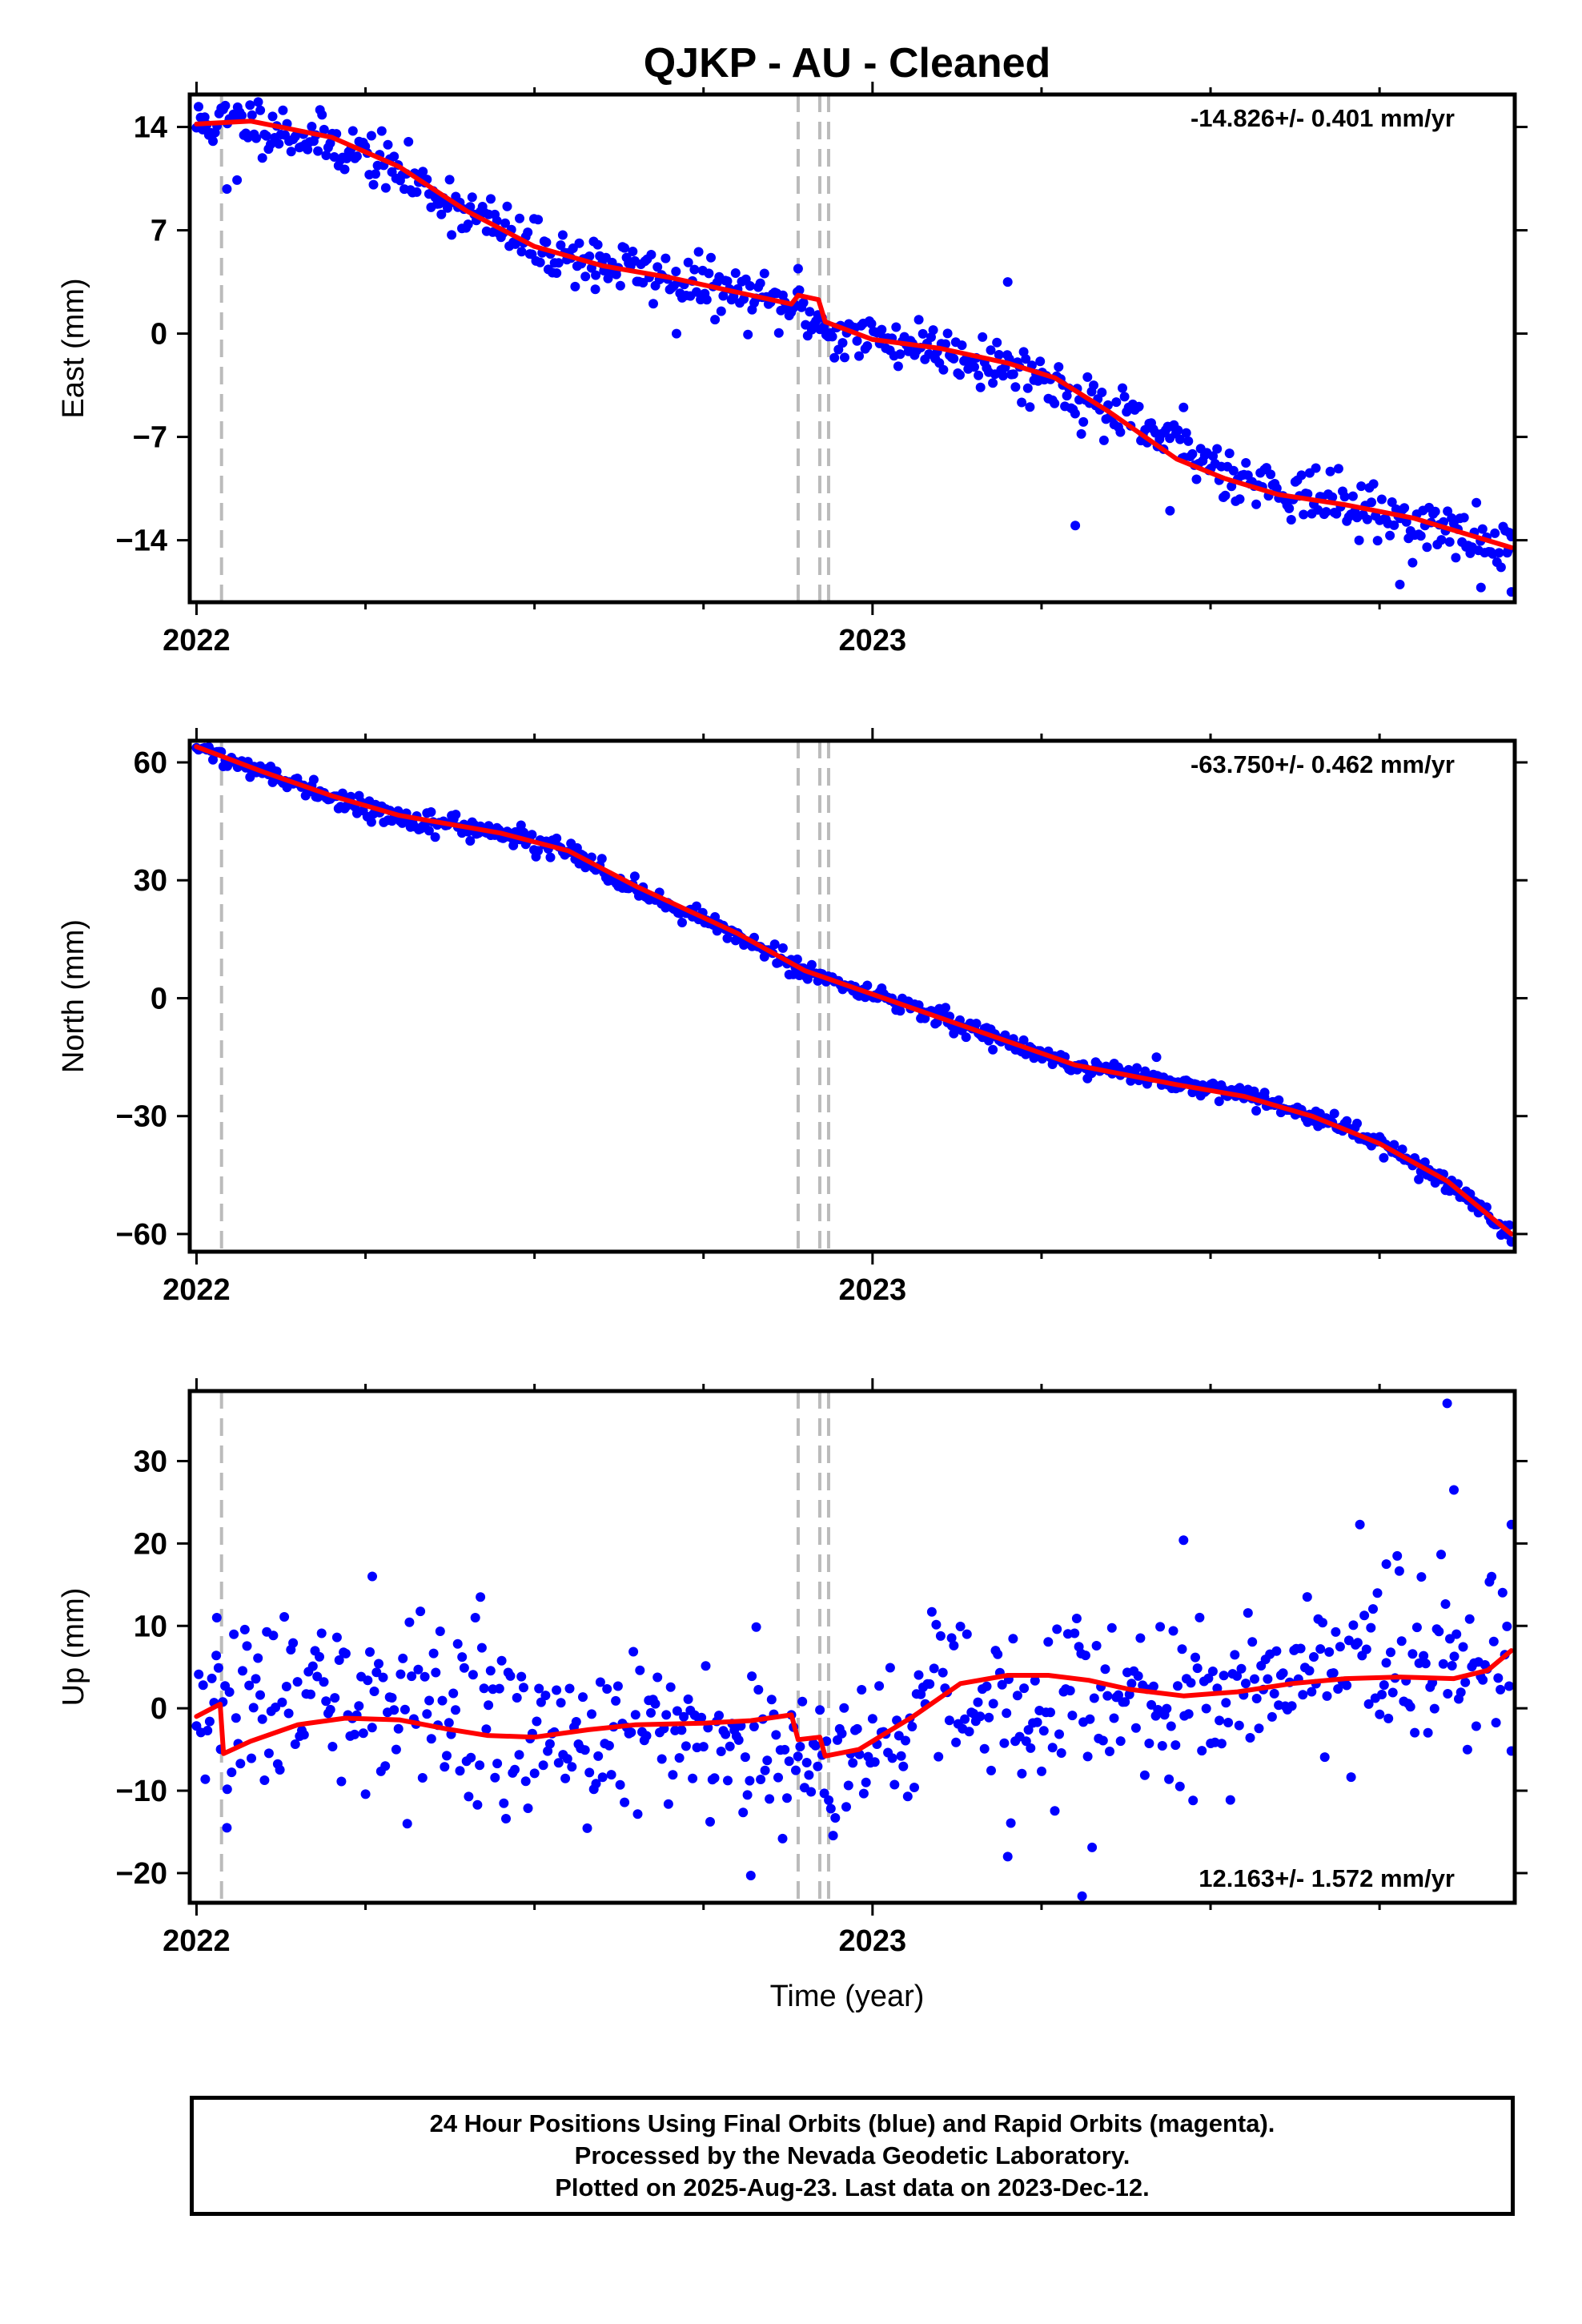  Describe the element at coordinates (141, 1791) in the screenshot. I see `y-tick-label: −10` at that location.